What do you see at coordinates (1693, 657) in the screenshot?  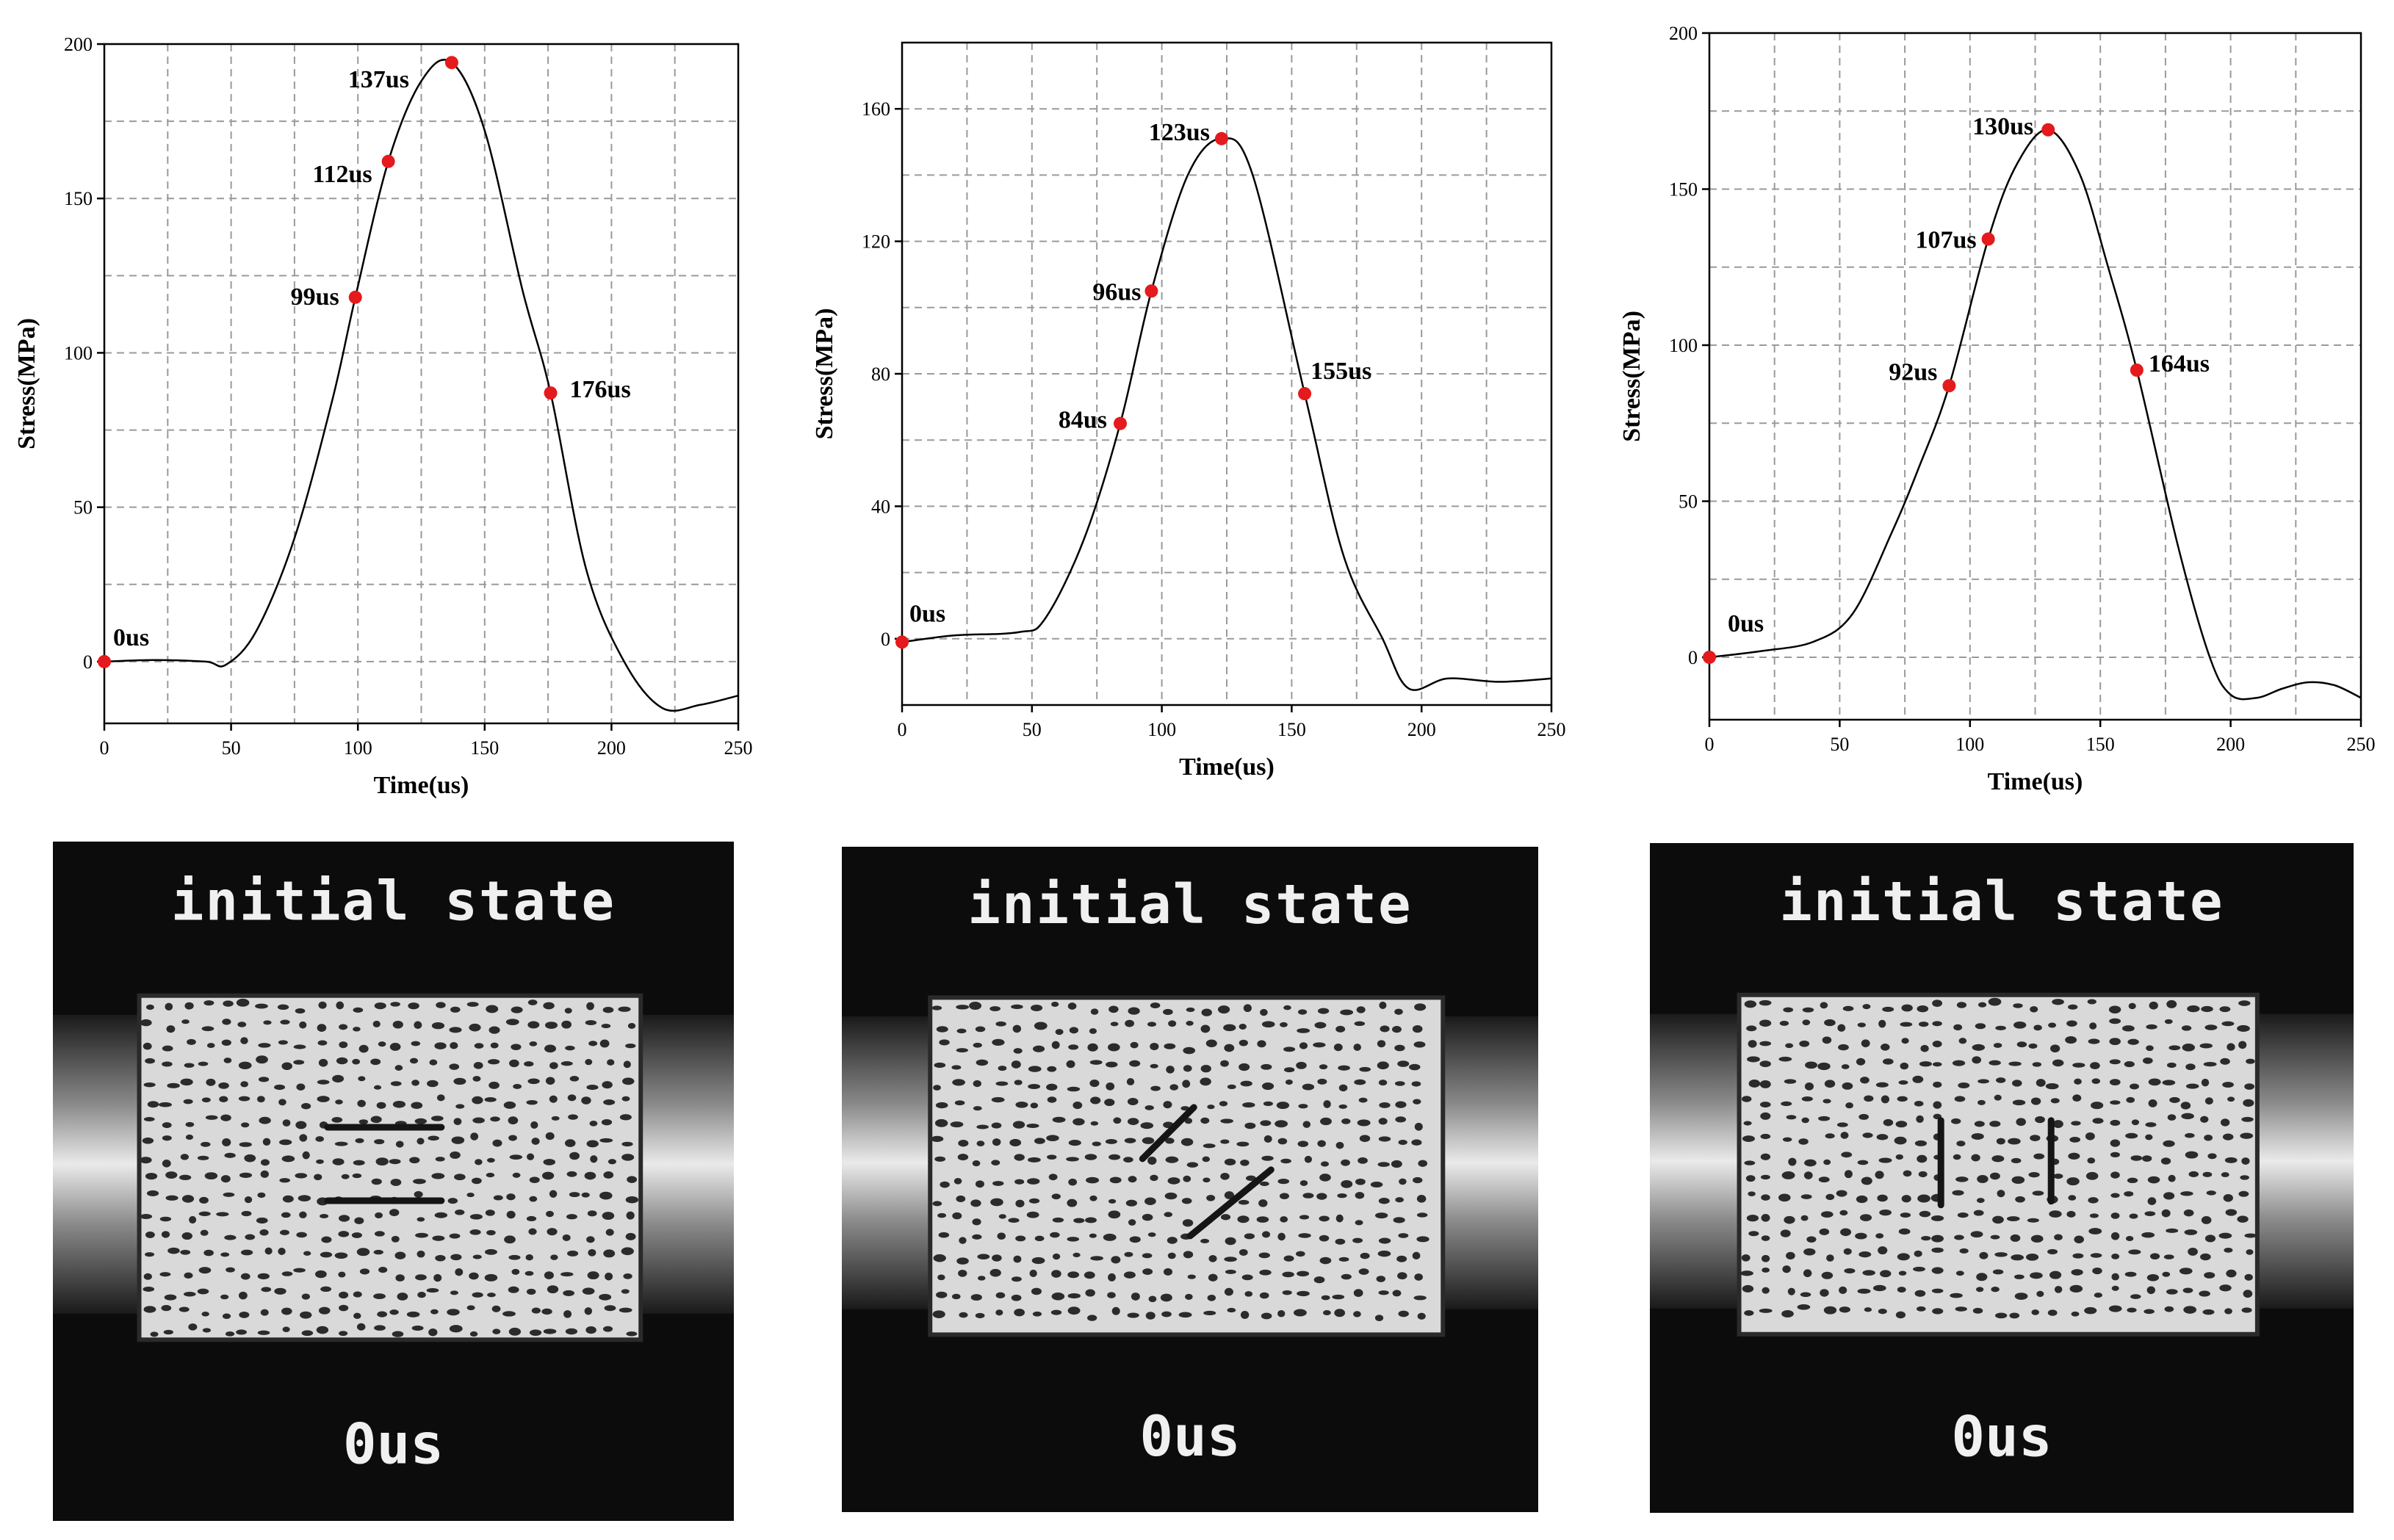 I see `y-tick-label: 0` at bounding box center [1693, 657].